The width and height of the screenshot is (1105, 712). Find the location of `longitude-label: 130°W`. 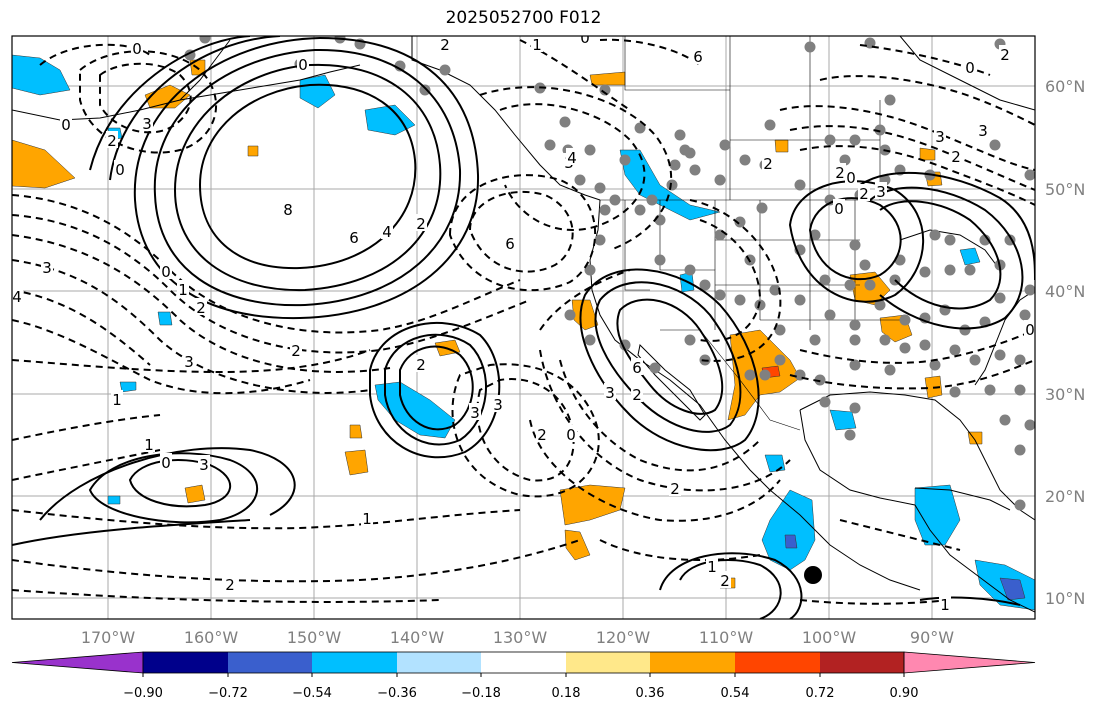

longitude-label: 130°W is located at coordinates (520, 637).